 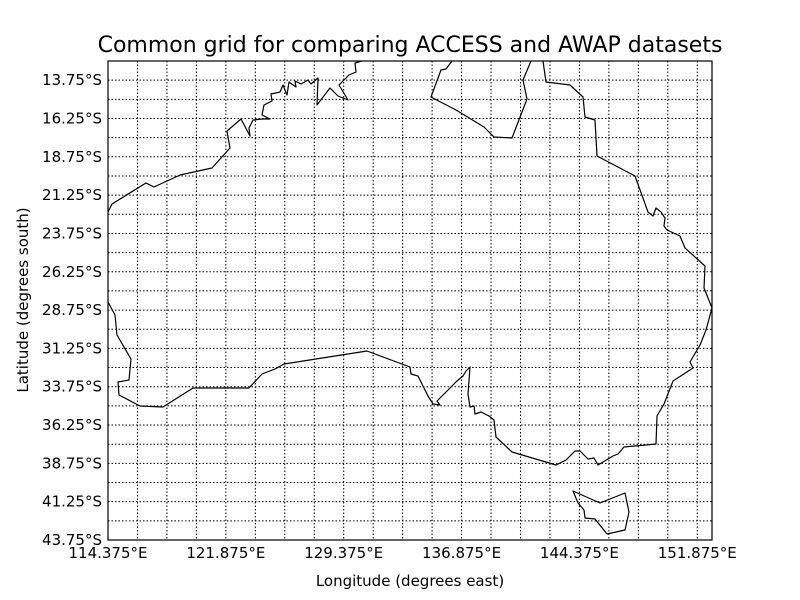 What do you see at coordinates (72, 425) in the screenshot?
I see `y-tick-label: 36.25°S` at bounding box center [72, 425].